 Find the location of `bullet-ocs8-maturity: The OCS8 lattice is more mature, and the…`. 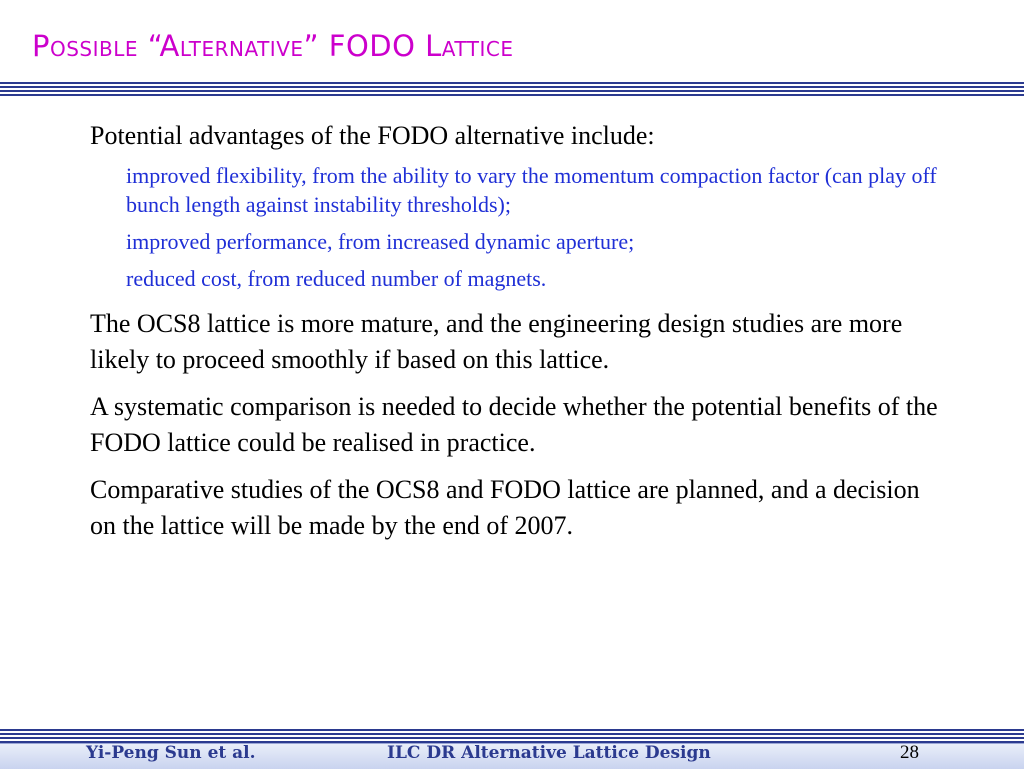

bullet-ocs8-maturity: The OCS8 lattice is more mature, and the… is located at coordinates (496, 341).